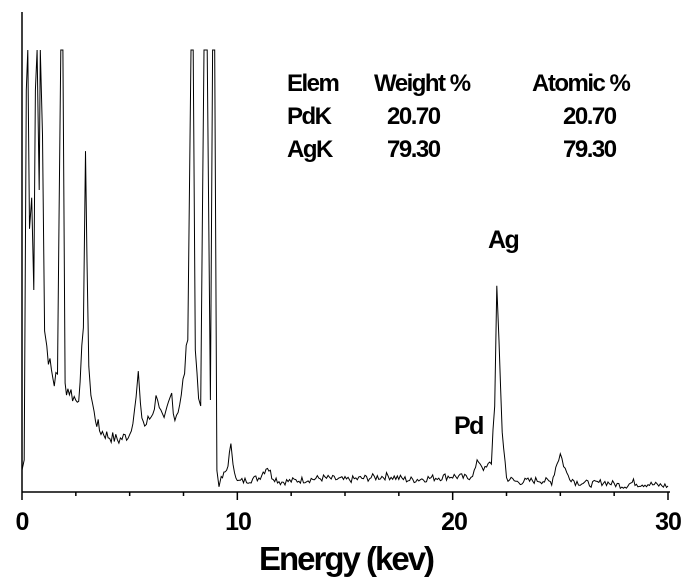  What do you see at coordinates (503, 240) in the screenshot?
I see `peak-label-ag: Ag` at bounding box center [503, 240].